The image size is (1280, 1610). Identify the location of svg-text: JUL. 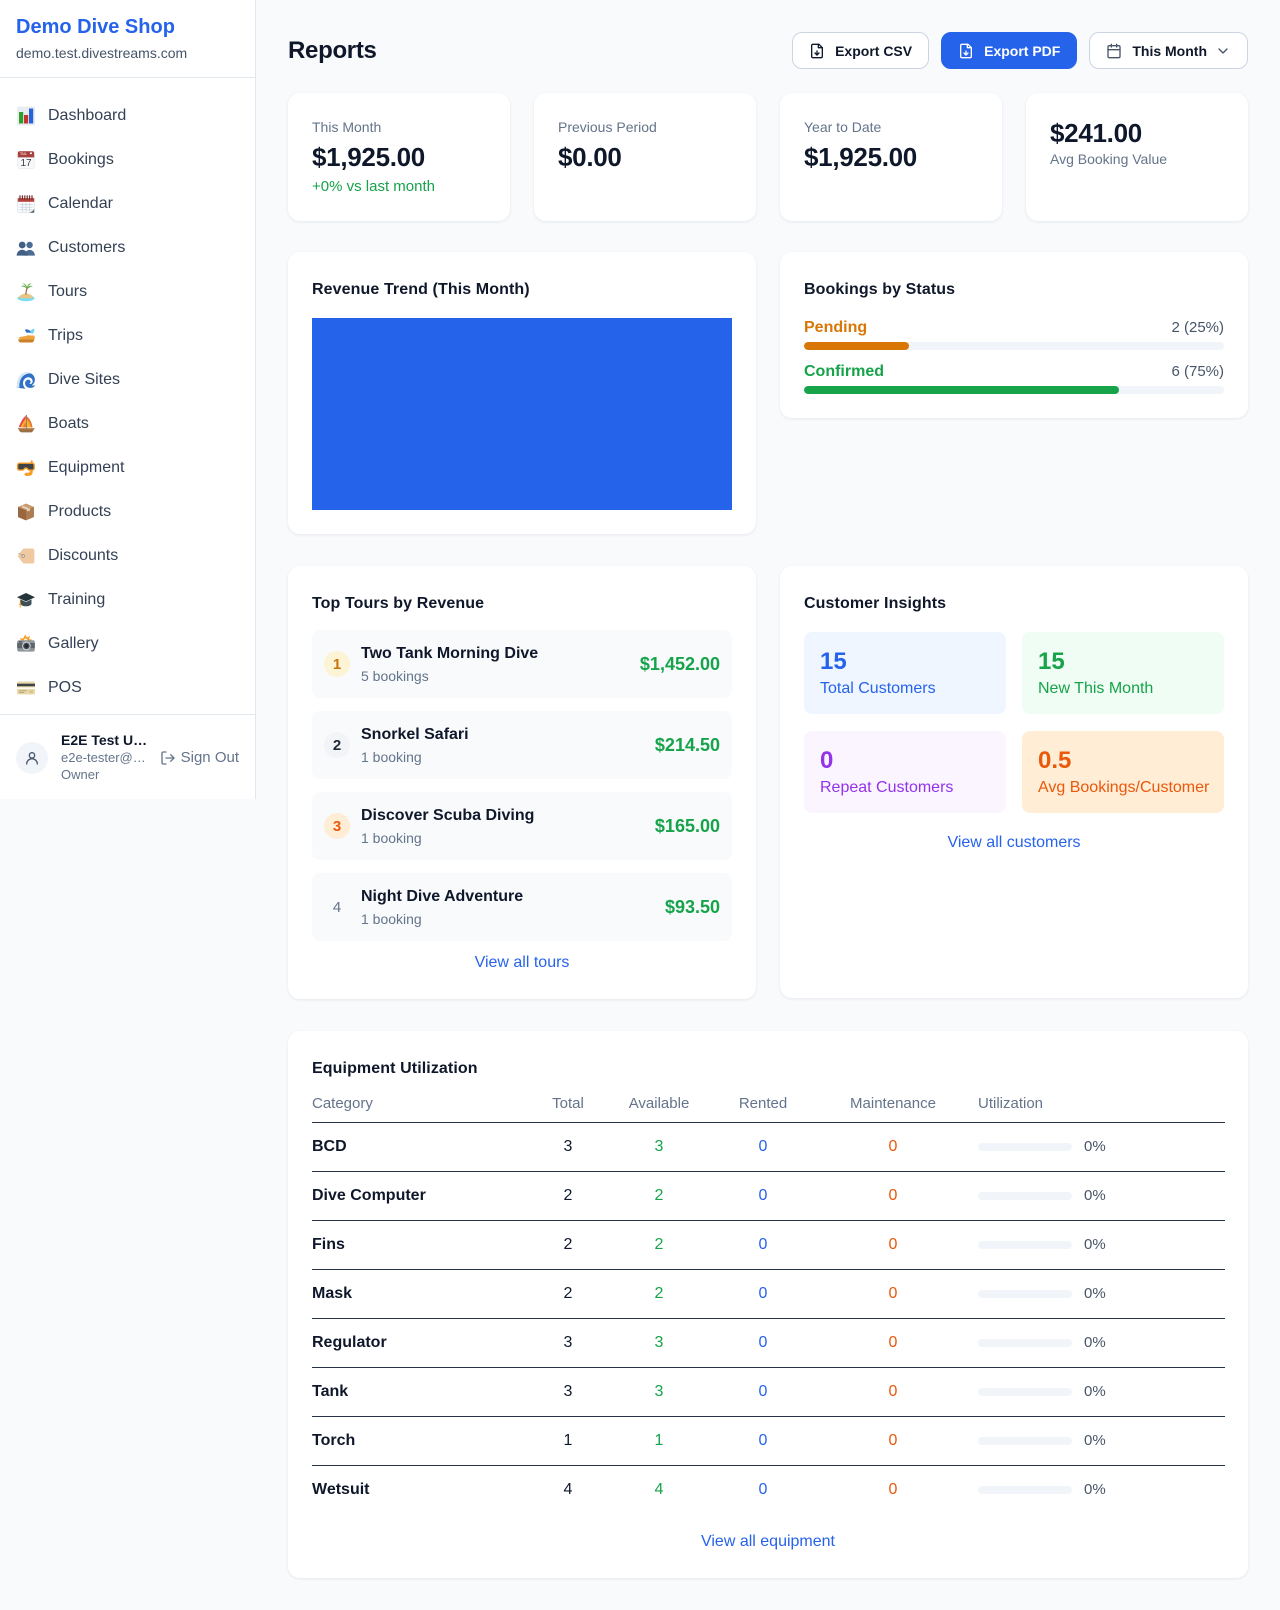
(24, 154).